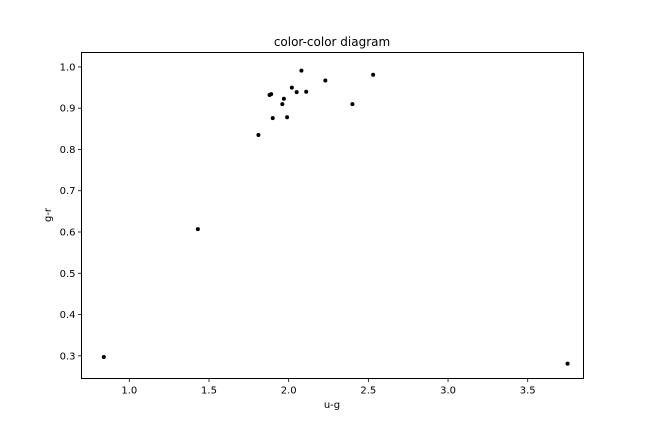 The width and height of the screenshot is (648, 432). Describe the element at coordinates (448, 391) in the screenshot. I see `x-tick-label: 3.0` at that location.